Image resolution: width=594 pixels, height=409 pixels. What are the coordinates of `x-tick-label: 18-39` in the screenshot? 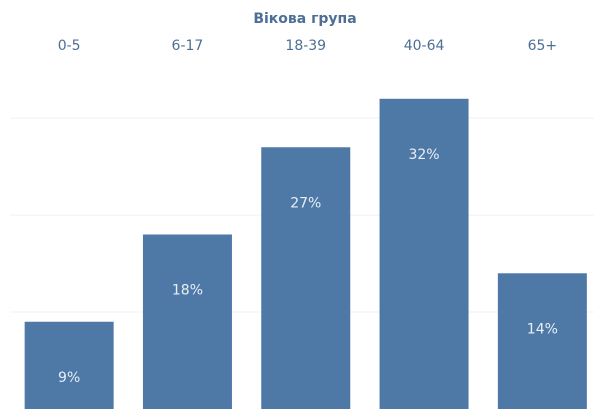 It's located at (305, 46).